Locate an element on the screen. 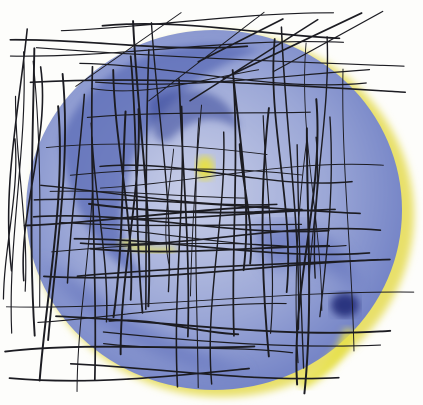 The height and width of the screenshot is (405, 423). dark-wash is located at coordinates (195, 116).